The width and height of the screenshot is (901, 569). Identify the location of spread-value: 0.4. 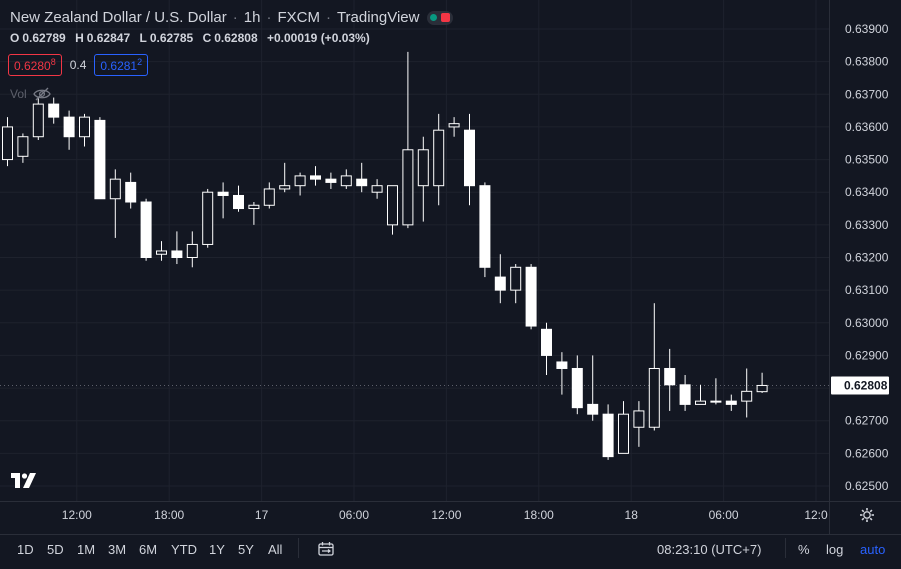
(78, 65).